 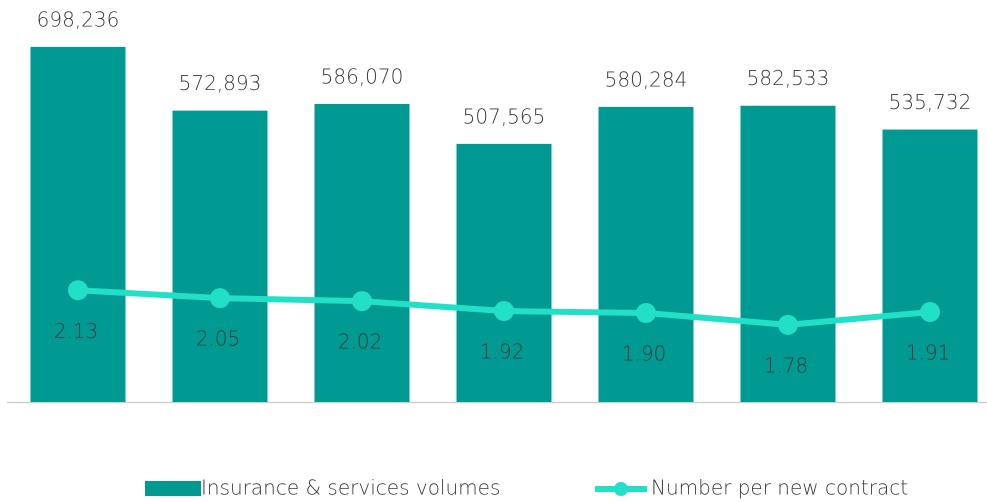 What do you see at coordinates (786, 365) in the screenshot?
I see `line-value-label: 1.78` at bounding box center [786, 365].